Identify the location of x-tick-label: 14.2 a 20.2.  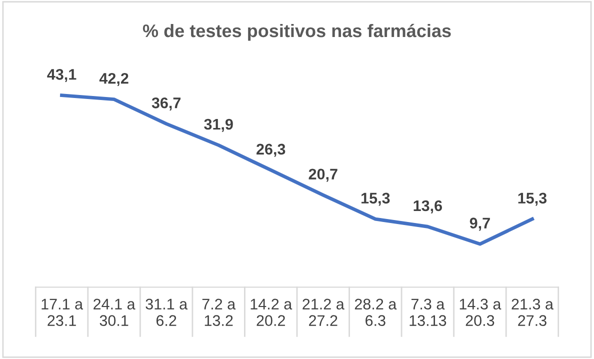
(271, 312).